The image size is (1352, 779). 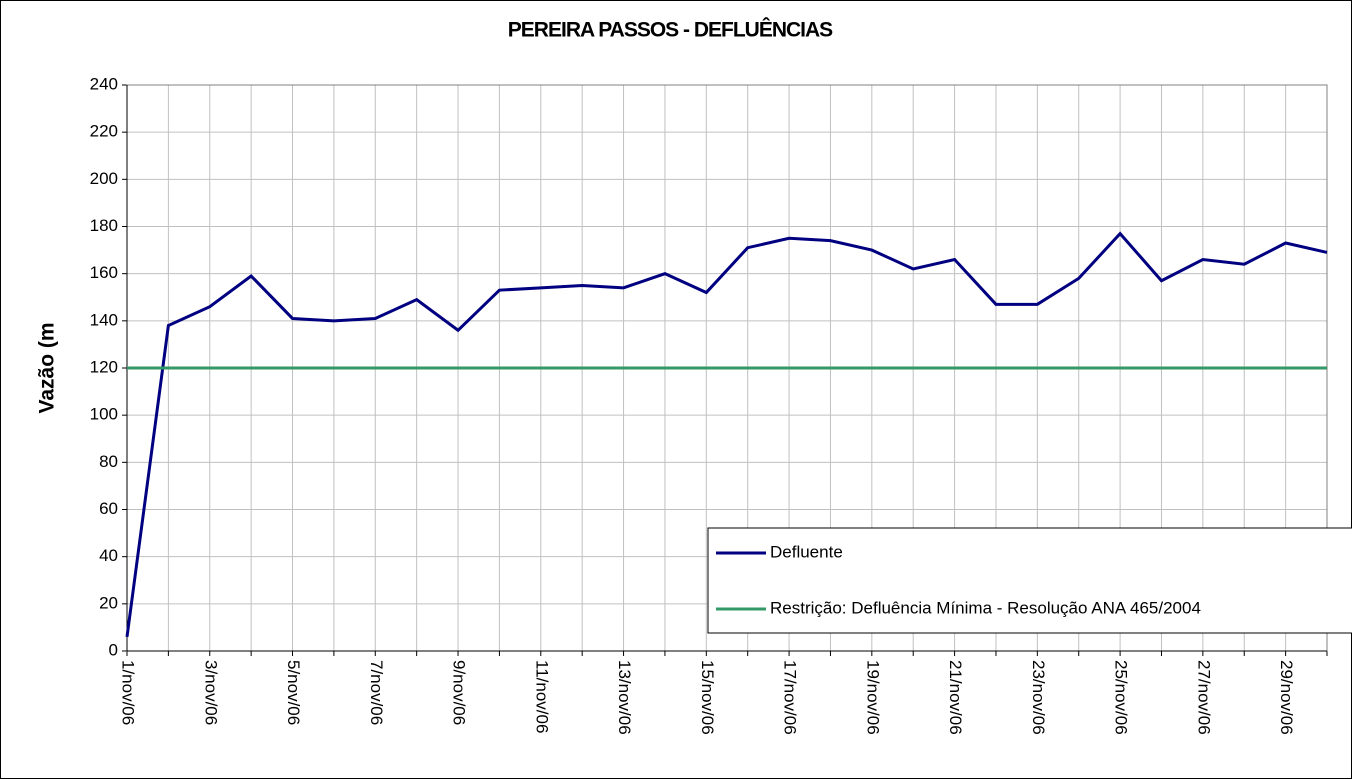 I want to click on x-tick-label: 29/nov/06, so click(x=1286, y=697).